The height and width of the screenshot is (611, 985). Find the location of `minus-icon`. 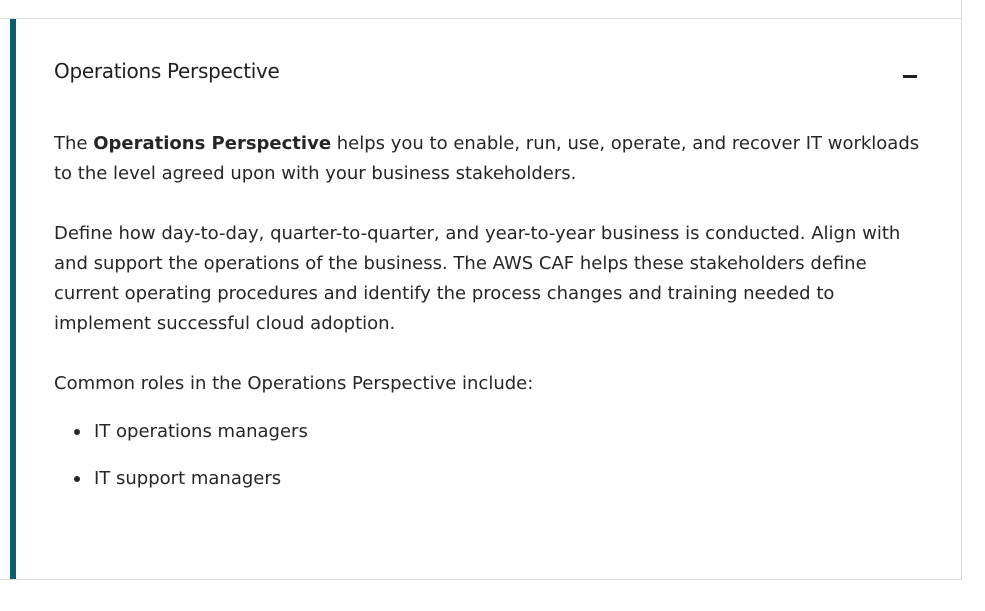

minus-icon is located at coordinates (910, 76).